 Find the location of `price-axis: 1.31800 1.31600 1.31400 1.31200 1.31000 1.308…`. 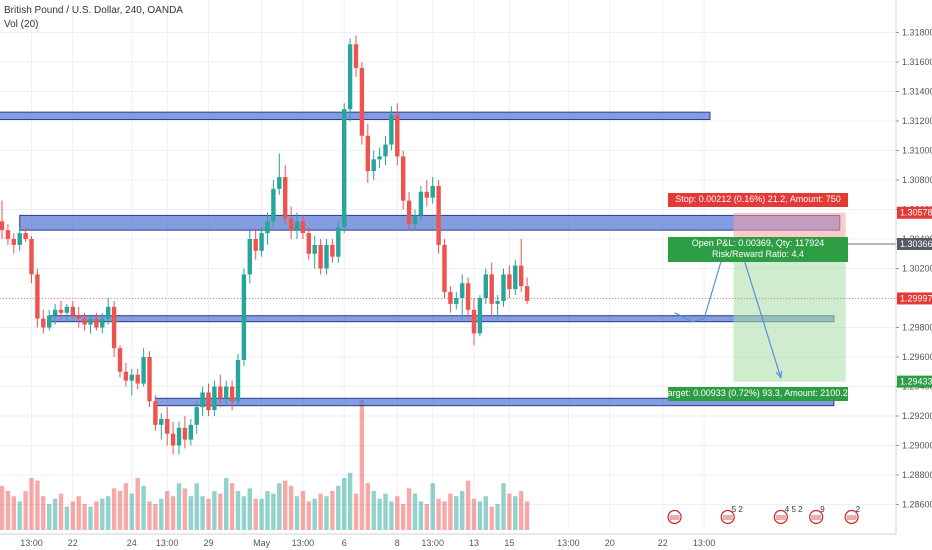

price-axis: 1.31800 1.31600 1.31400 1.31200 1.31000 1.308… is located at coordinates (913, 275).